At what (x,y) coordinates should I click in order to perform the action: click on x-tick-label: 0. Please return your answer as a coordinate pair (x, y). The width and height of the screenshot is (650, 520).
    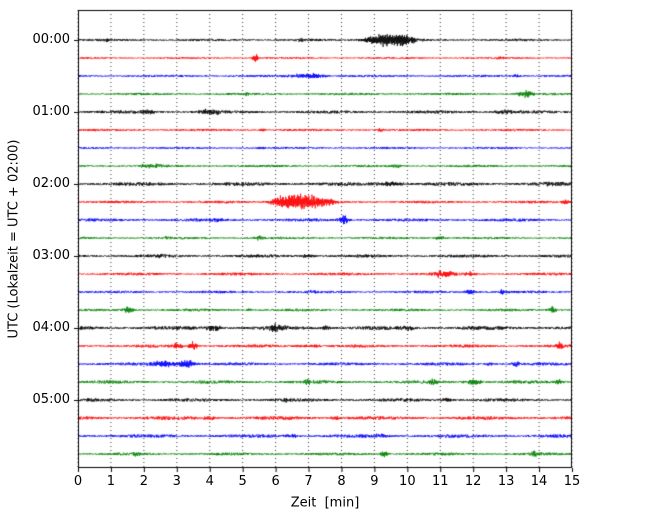
    Looking at the image, I should click on (78, 481).